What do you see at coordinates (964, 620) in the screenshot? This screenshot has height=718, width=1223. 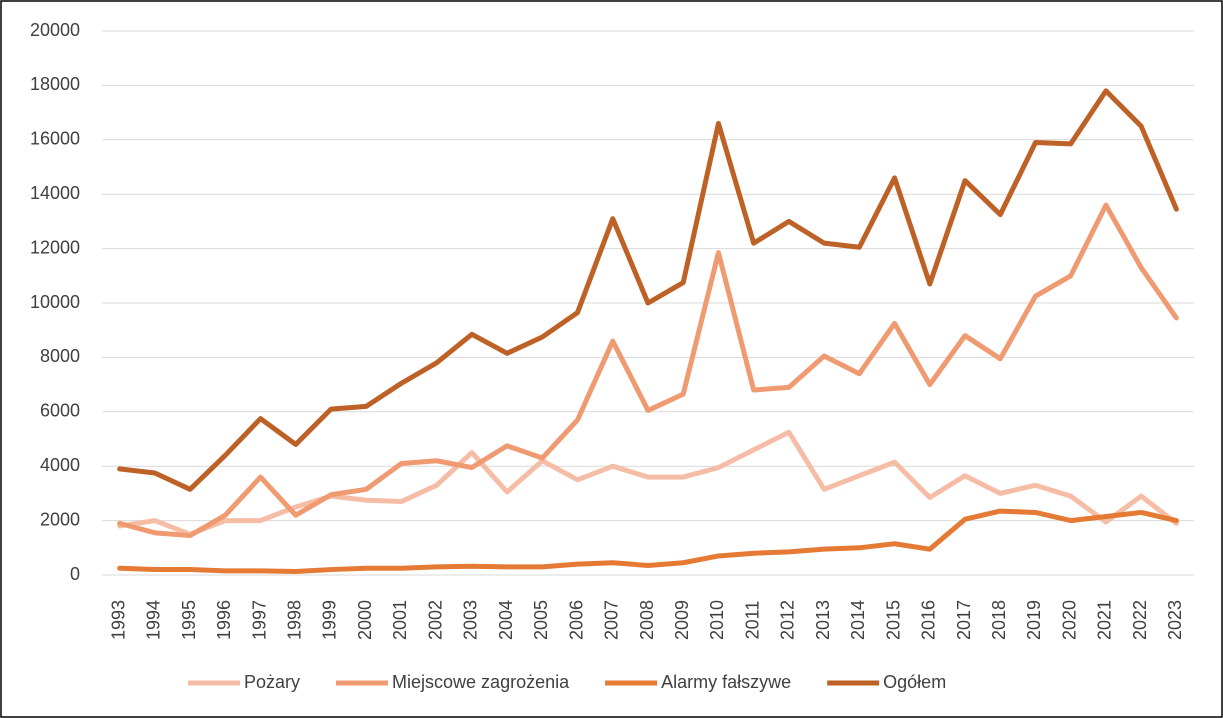 I see `x-tick-label: 2017` at bounding box center [964, 620].